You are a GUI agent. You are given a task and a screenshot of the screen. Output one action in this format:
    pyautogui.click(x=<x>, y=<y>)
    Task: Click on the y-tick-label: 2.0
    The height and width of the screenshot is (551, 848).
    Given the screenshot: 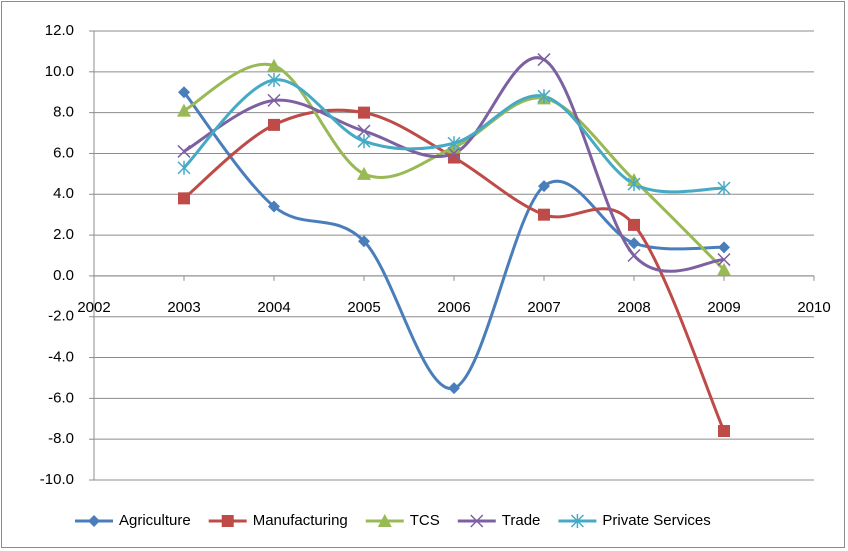 What is the action you would take?
    pyautogui.click(x=63, y=234)
    